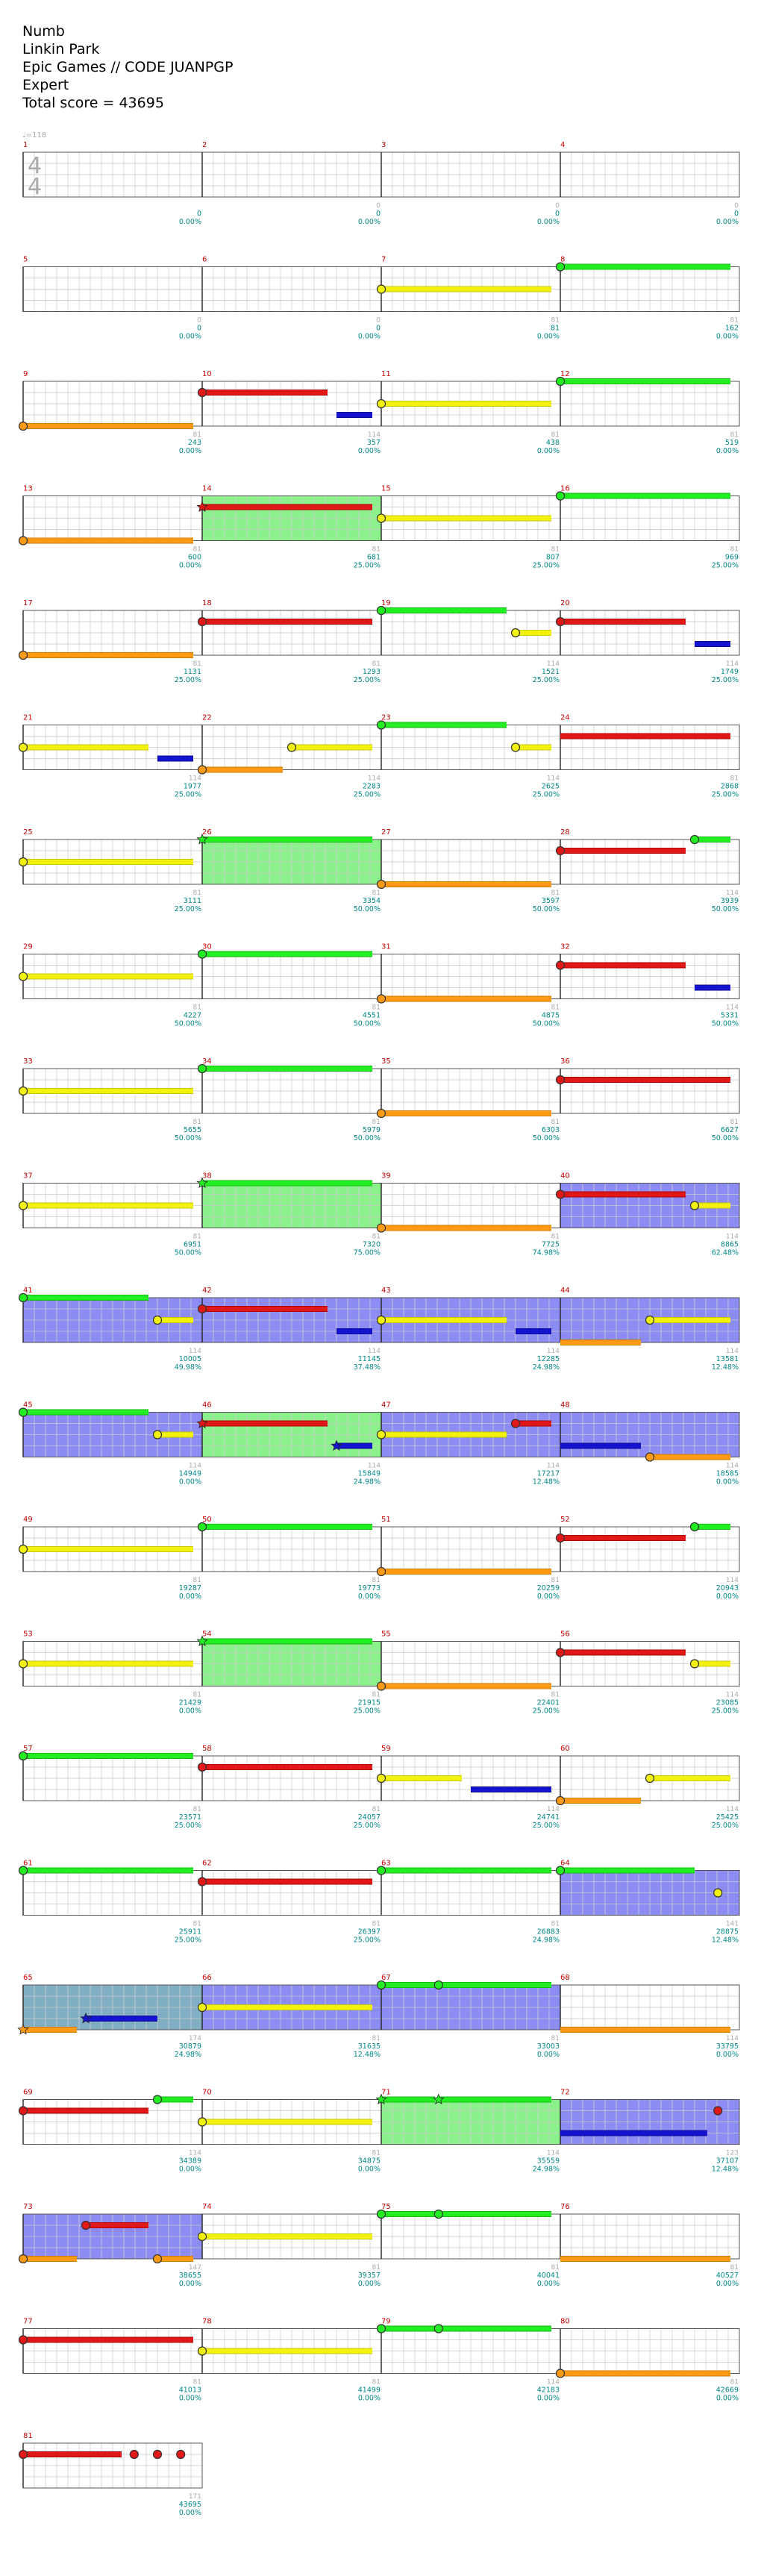 The image size is (764, 2576). I want to click on measure-score: 7725, so click(551, 1245).